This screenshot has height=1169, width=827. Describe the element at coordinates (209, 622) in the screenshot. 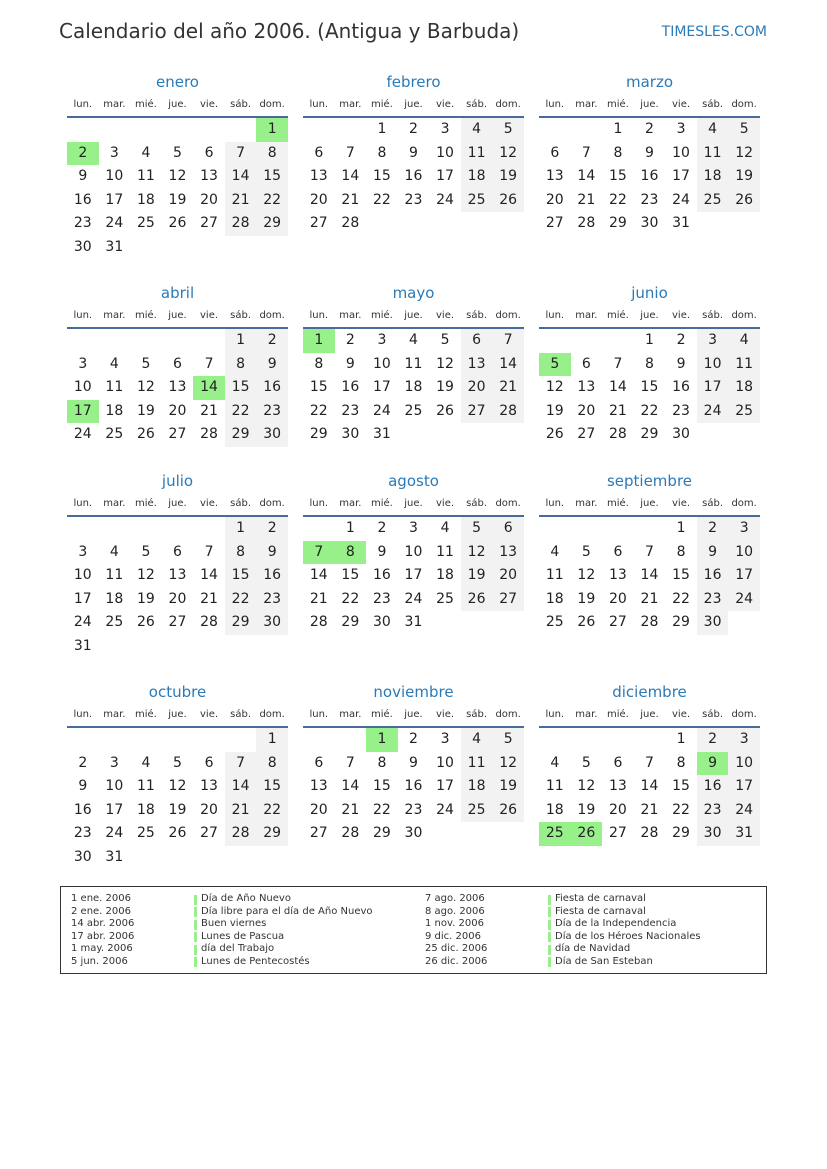

I see `day-cell: 28` at that location.